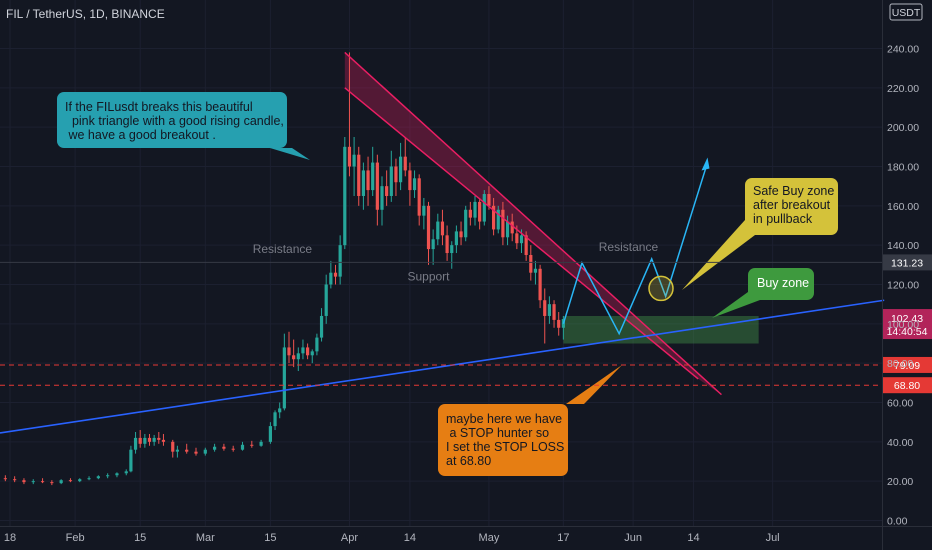 The image size is (932, 550). Describe the element at coordinates (563, 538) in the screenshot. I see `x-tick-label: 17` at that location.